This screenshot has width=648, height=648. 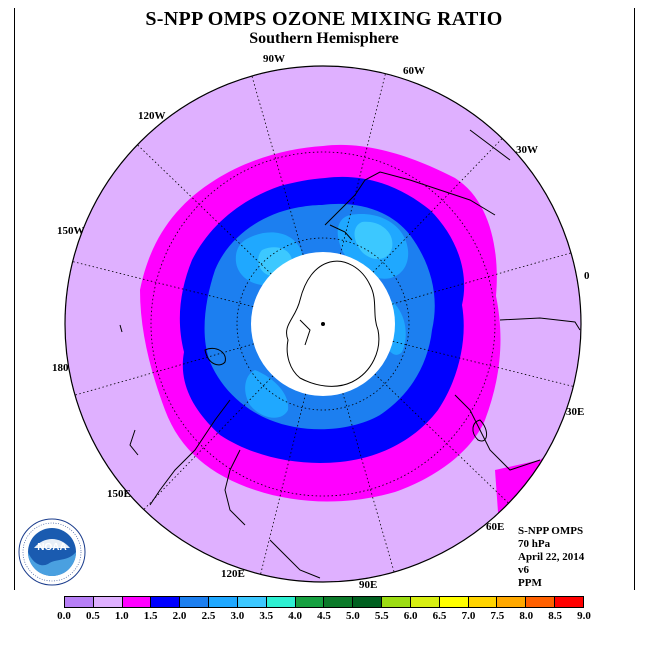 I want to click on map-title: S-NPP OMPS OZONE MIXING RATIO, so click(x=324, y=19).